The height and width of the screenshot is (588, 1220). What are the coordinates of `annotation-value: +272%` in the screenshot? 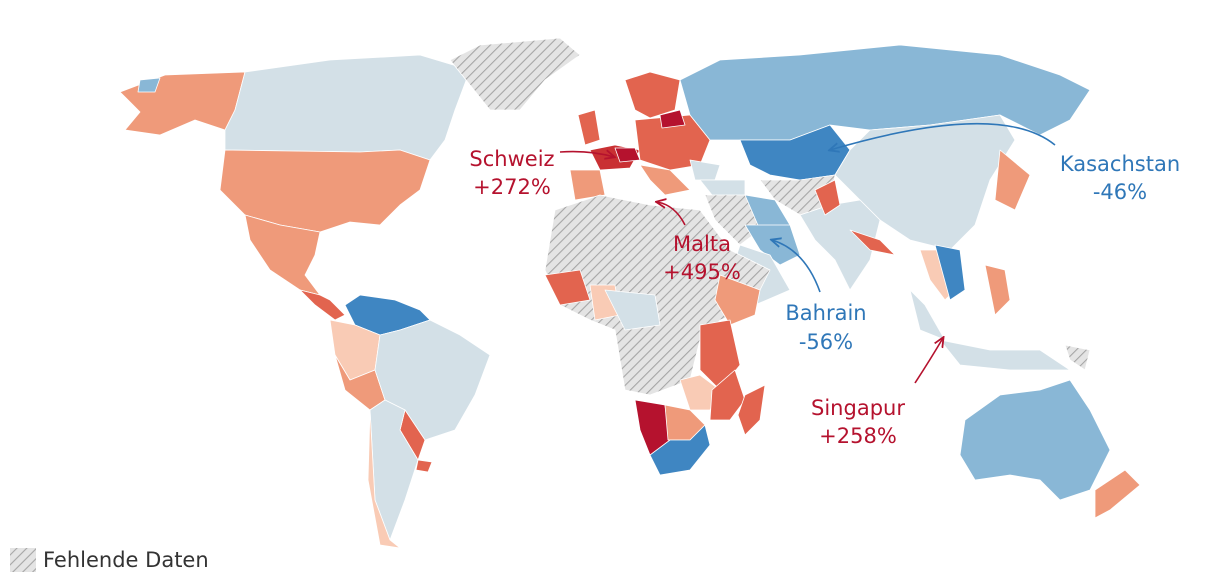 It's located at (512, 187).